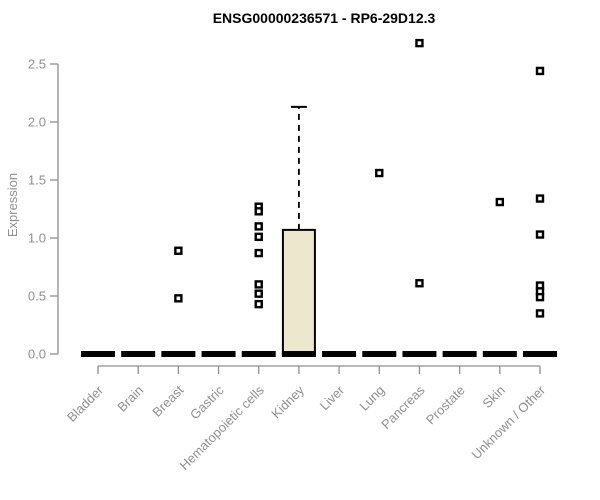 This screenshot has width=600, height=500. What do you see at coordinates (332, 397) in the screenshot?
I see `x-tick-label: Liver` at bounding box center [332, 397].